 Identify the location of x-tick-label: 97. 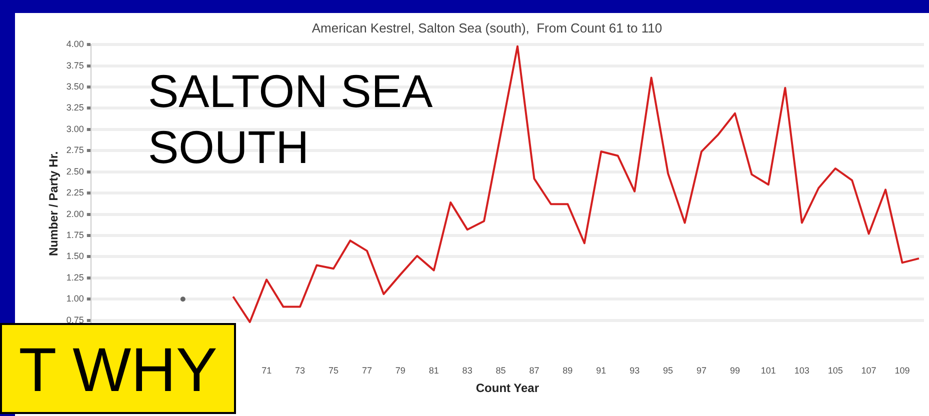
(701, 371).